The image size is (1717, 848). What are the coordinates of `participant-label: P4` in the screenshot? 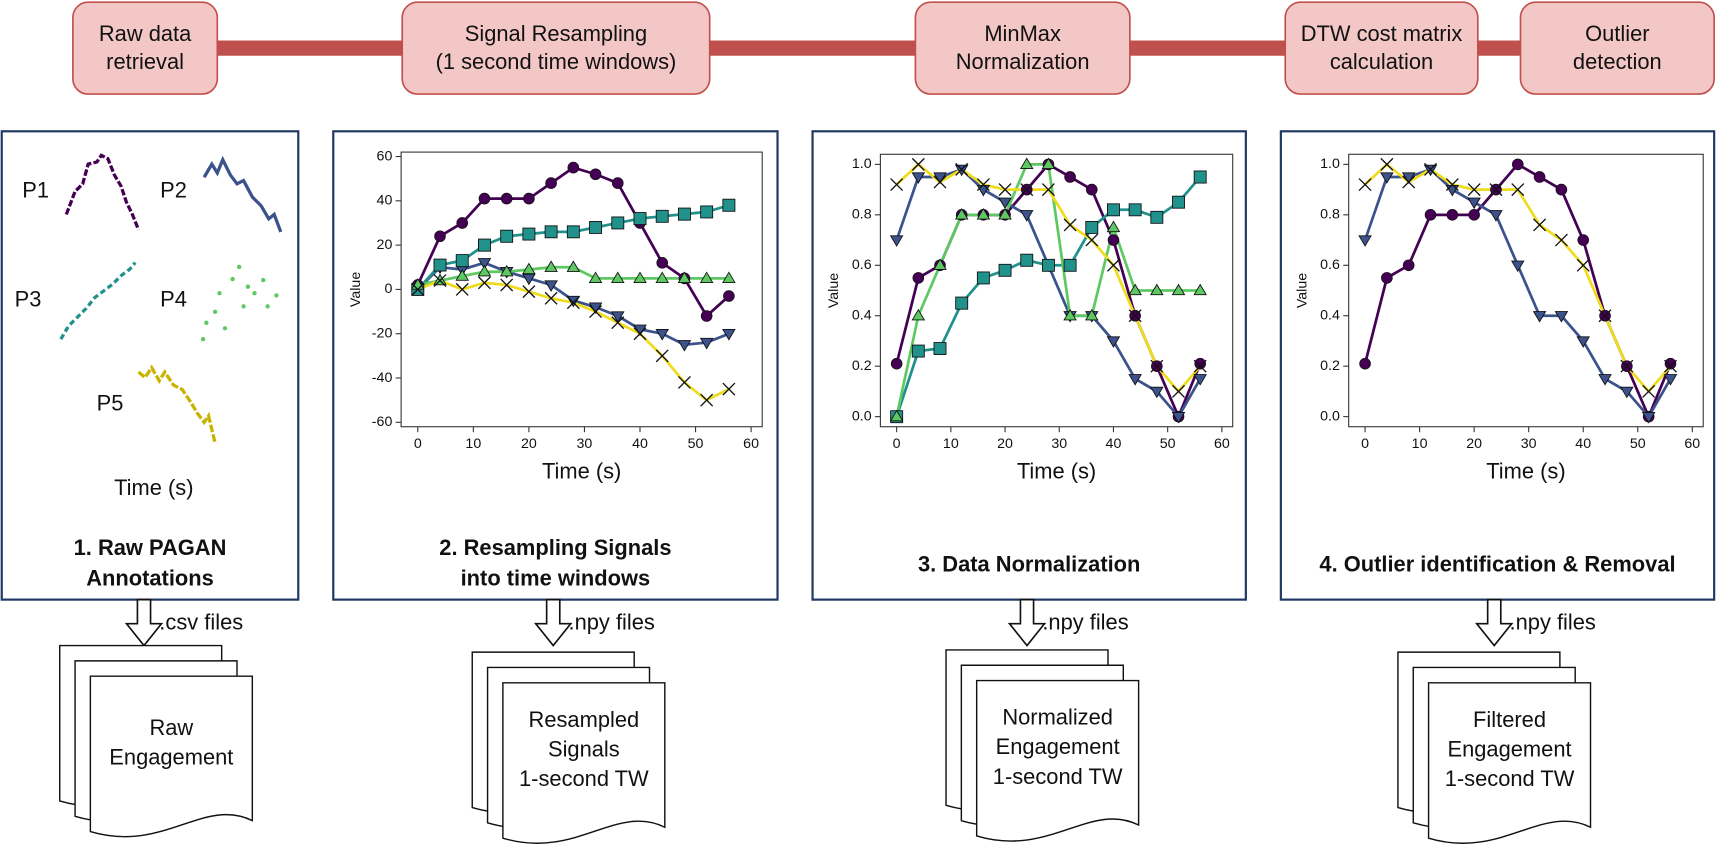 It's located at (173, 299).